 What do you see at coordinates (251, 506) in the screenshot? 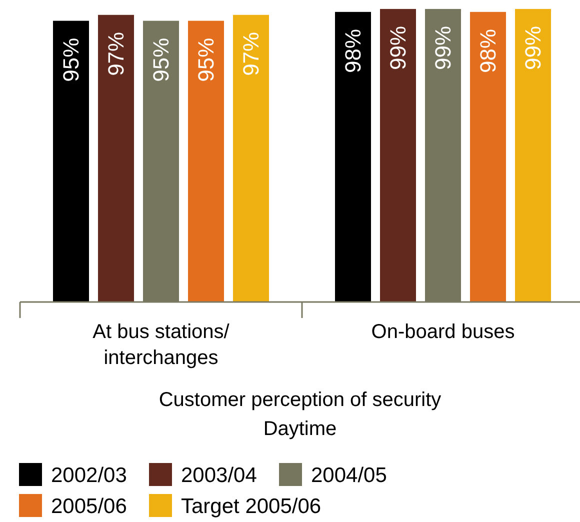
I see `legend-label: Target 2005/06` at bounding box center [251, 506].